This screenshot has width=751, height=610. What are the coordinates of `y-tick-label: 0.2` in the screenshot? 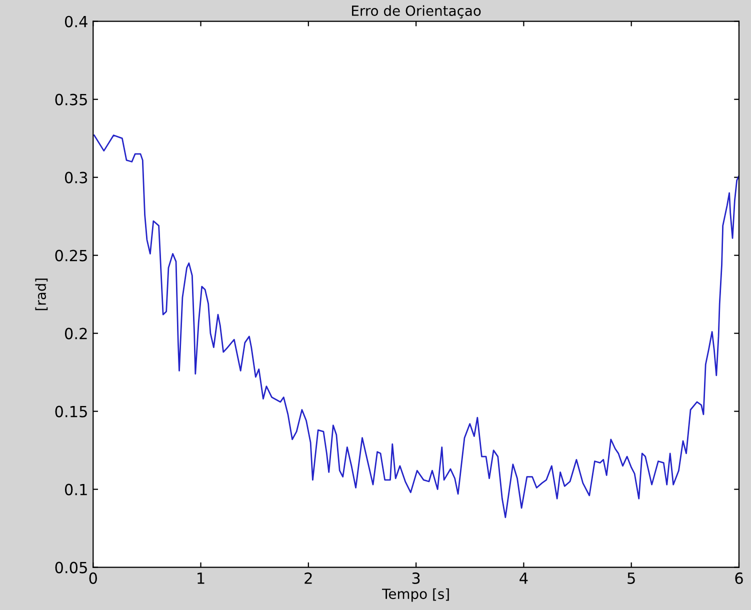 It's located at (75, 334).